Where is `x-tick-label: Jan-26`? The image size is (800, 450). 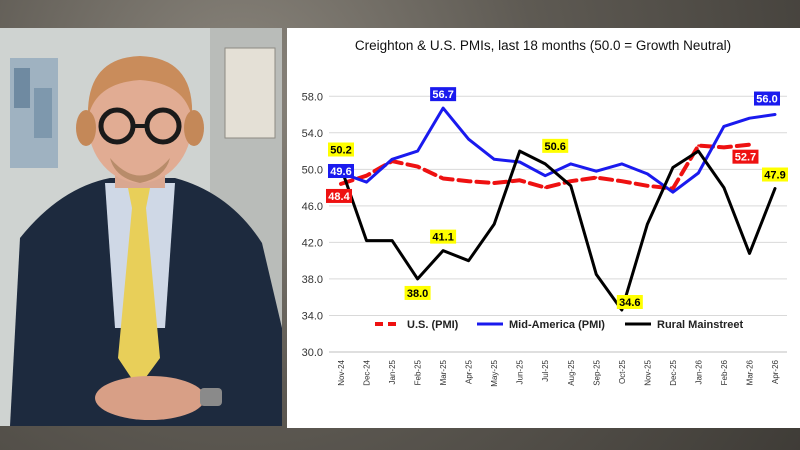 x-tick-label: Jan-26 is located at coordinates (698, 371).